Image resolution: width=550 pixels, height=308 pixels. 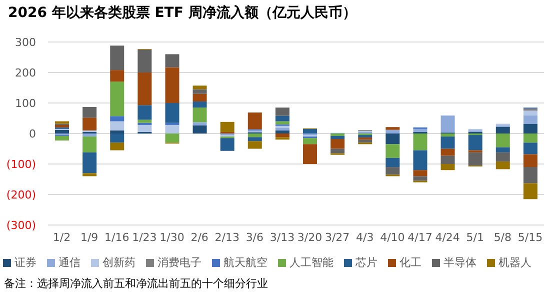 I want to click on y-tick-label: 0, so click(x=32, y=134).